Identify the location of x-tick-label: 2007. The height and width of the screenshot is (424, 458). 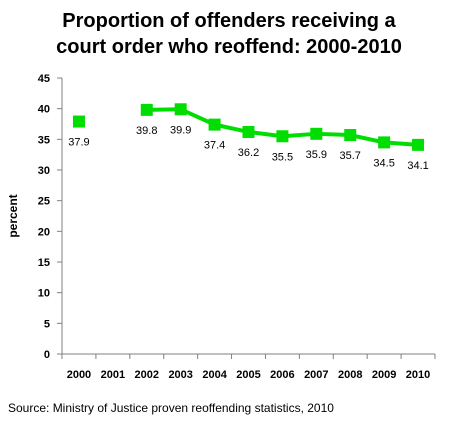
(316, 375).